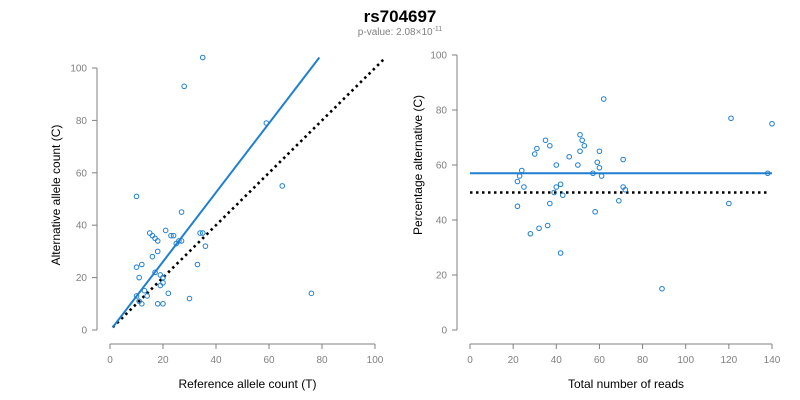 The height and width of the screenshot is (400, 800). I want to click on x-axis-title: Total number of reads, so click(626, 384).